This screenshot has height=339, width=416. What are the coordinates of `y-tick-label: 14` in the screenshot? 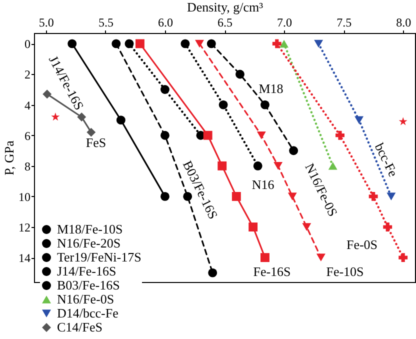 It's located at (24, 258).